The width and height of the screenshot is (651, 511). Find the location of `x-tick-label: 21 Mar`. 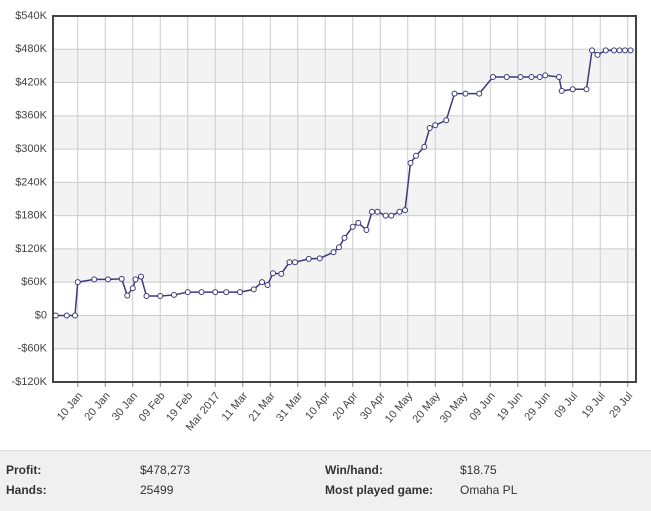

x-tick-label: 21 Mar is located at coordinates (262, 407).